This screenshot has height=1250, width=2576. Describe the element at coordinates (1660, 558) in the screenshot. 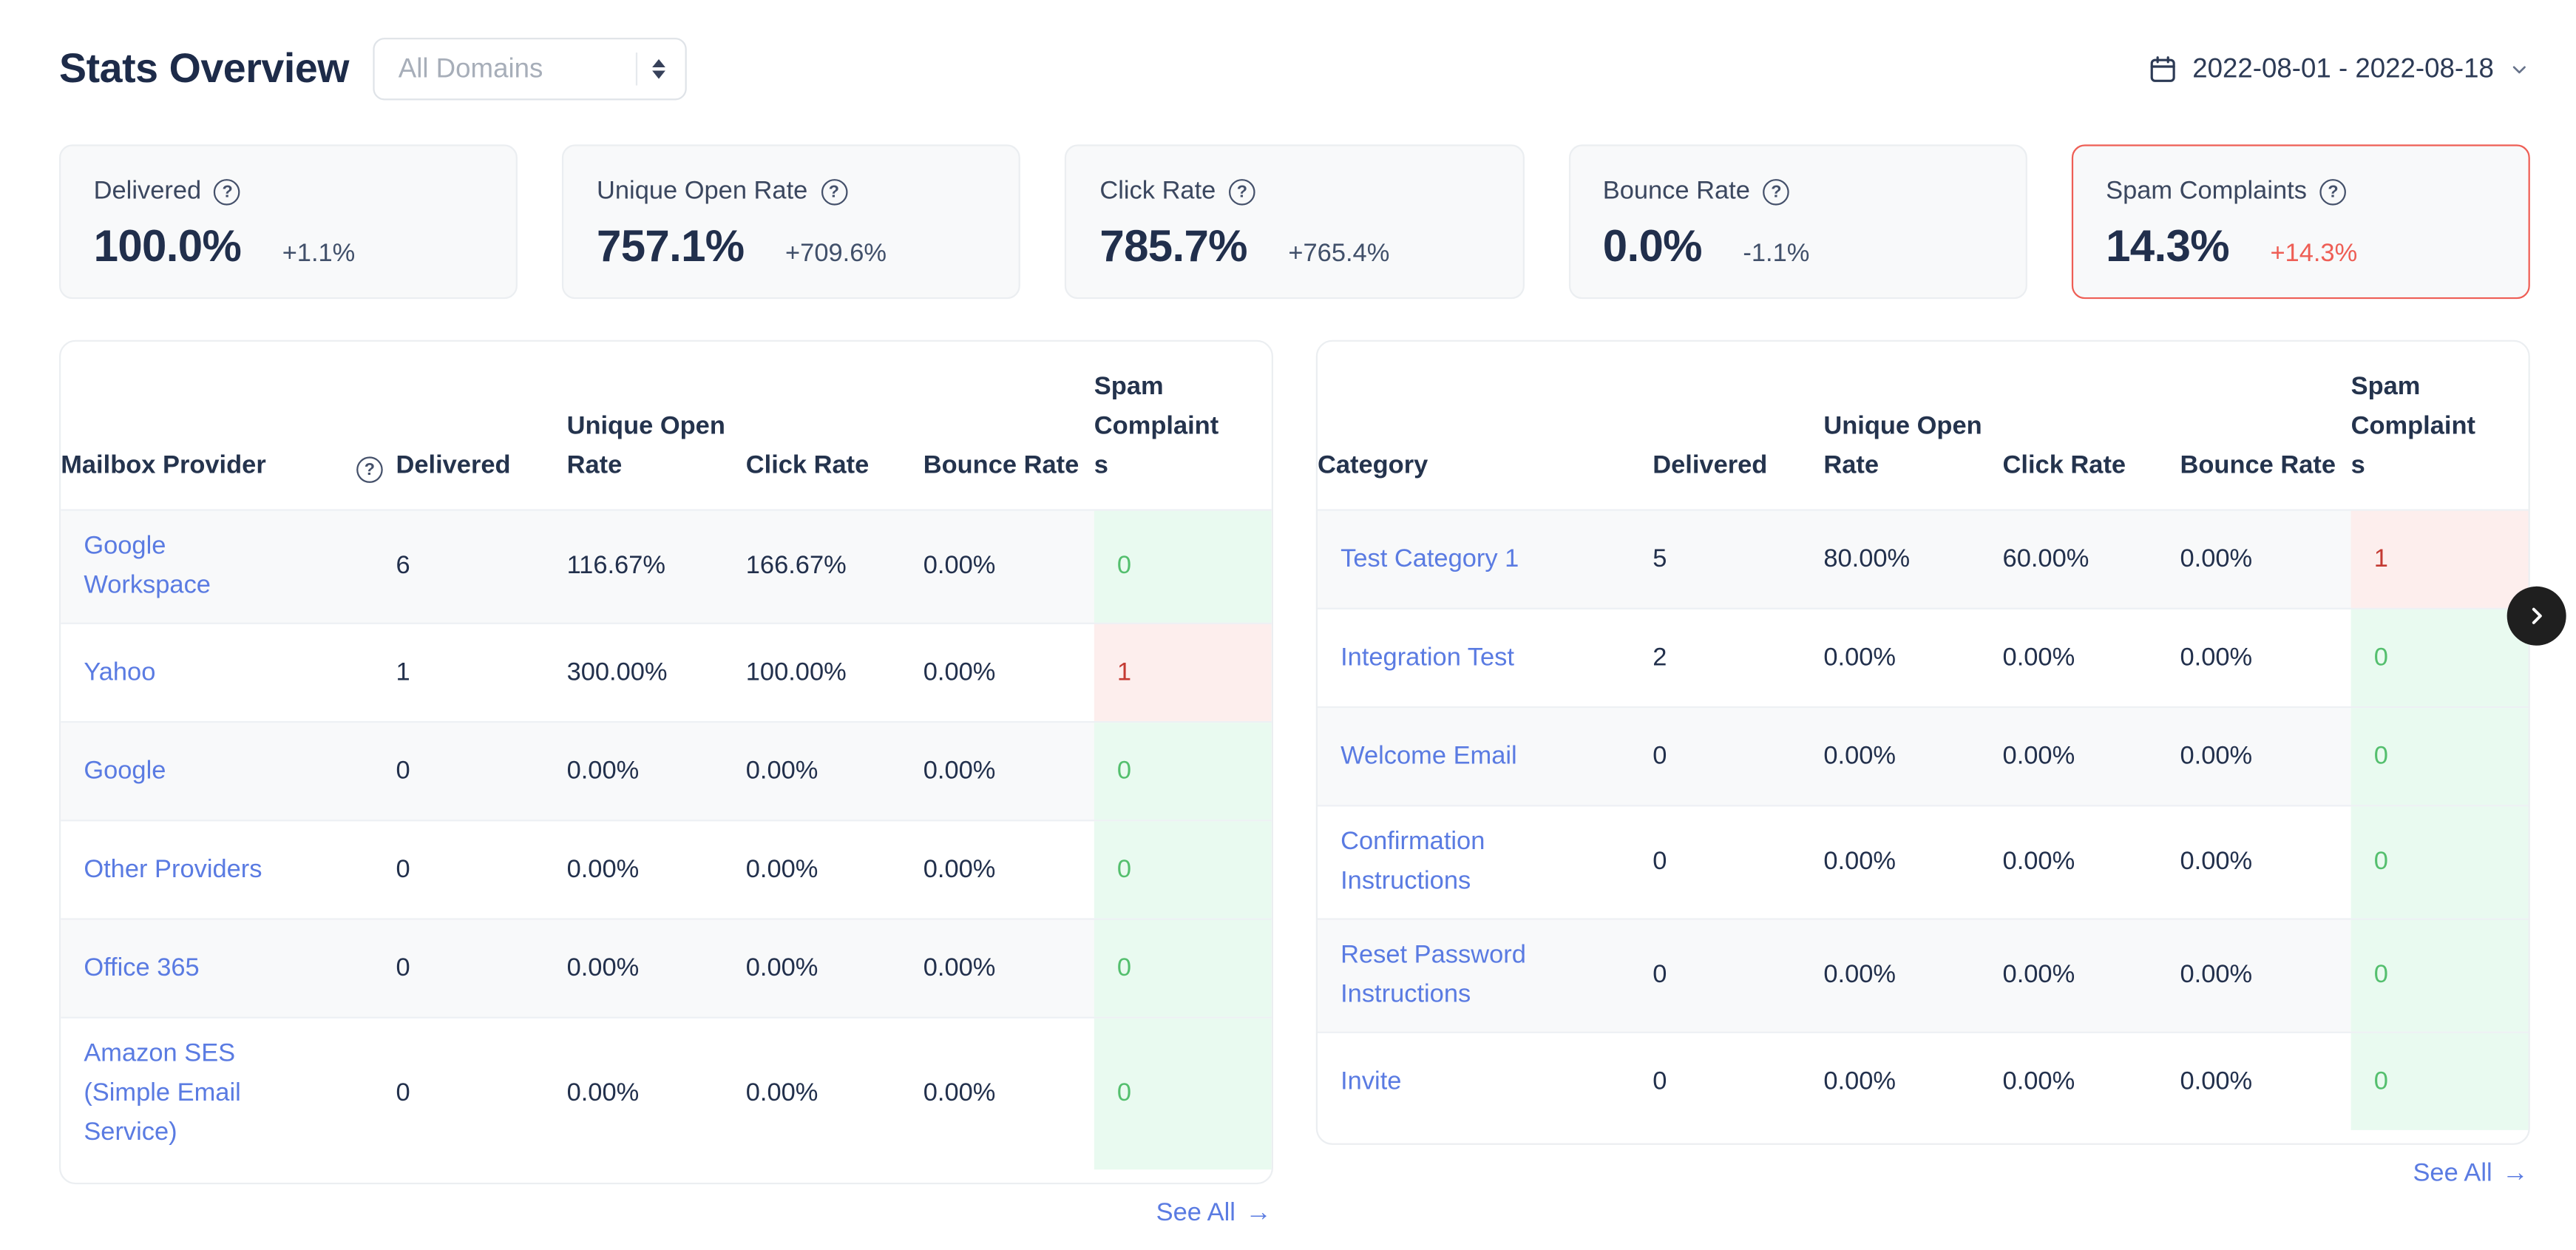

I see `metric-cell: 5` at that location.